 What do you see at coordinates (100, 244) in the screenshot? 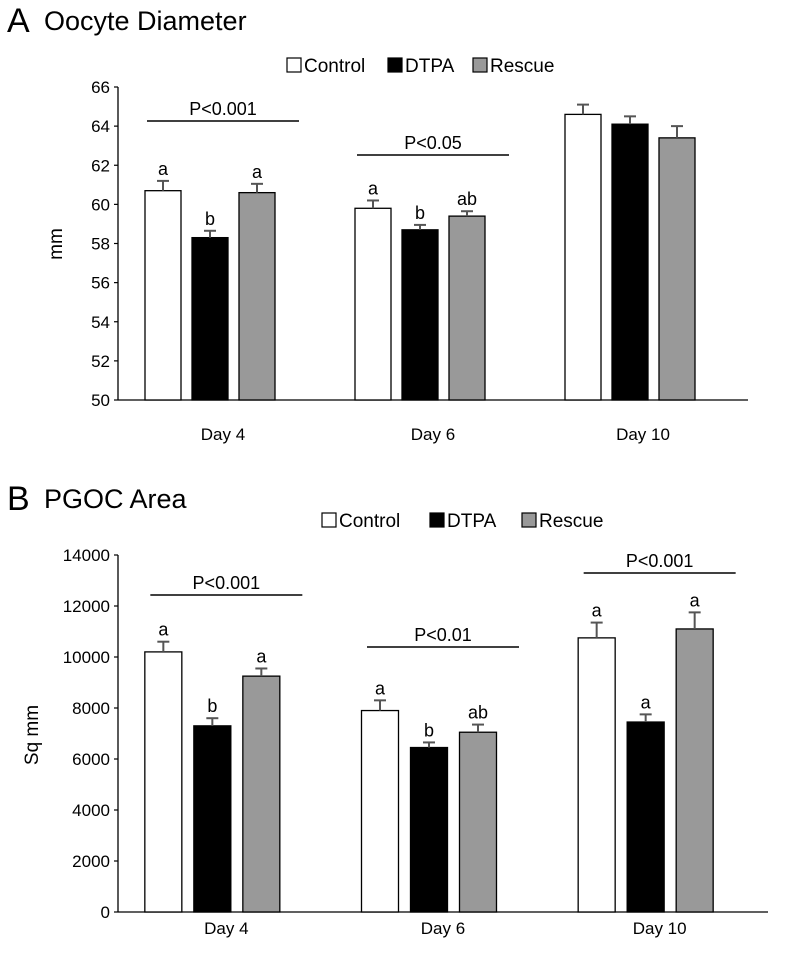
I see `y-tick-label: 58` at bounding box center [100, 244].